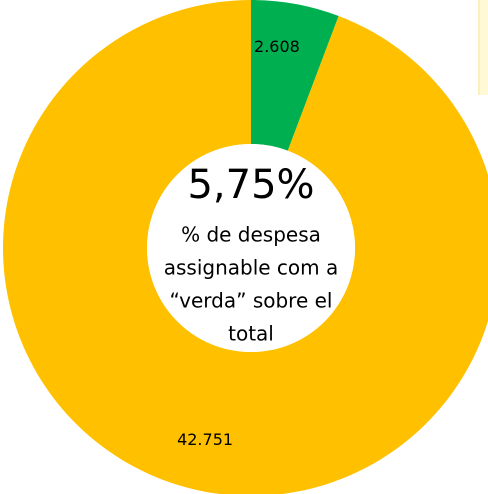 This screenshot has height=494, width=488. Describe the element at coordinates (251, 301) in the screenshot. I see `center-text: “verda” sobre el` at that location.